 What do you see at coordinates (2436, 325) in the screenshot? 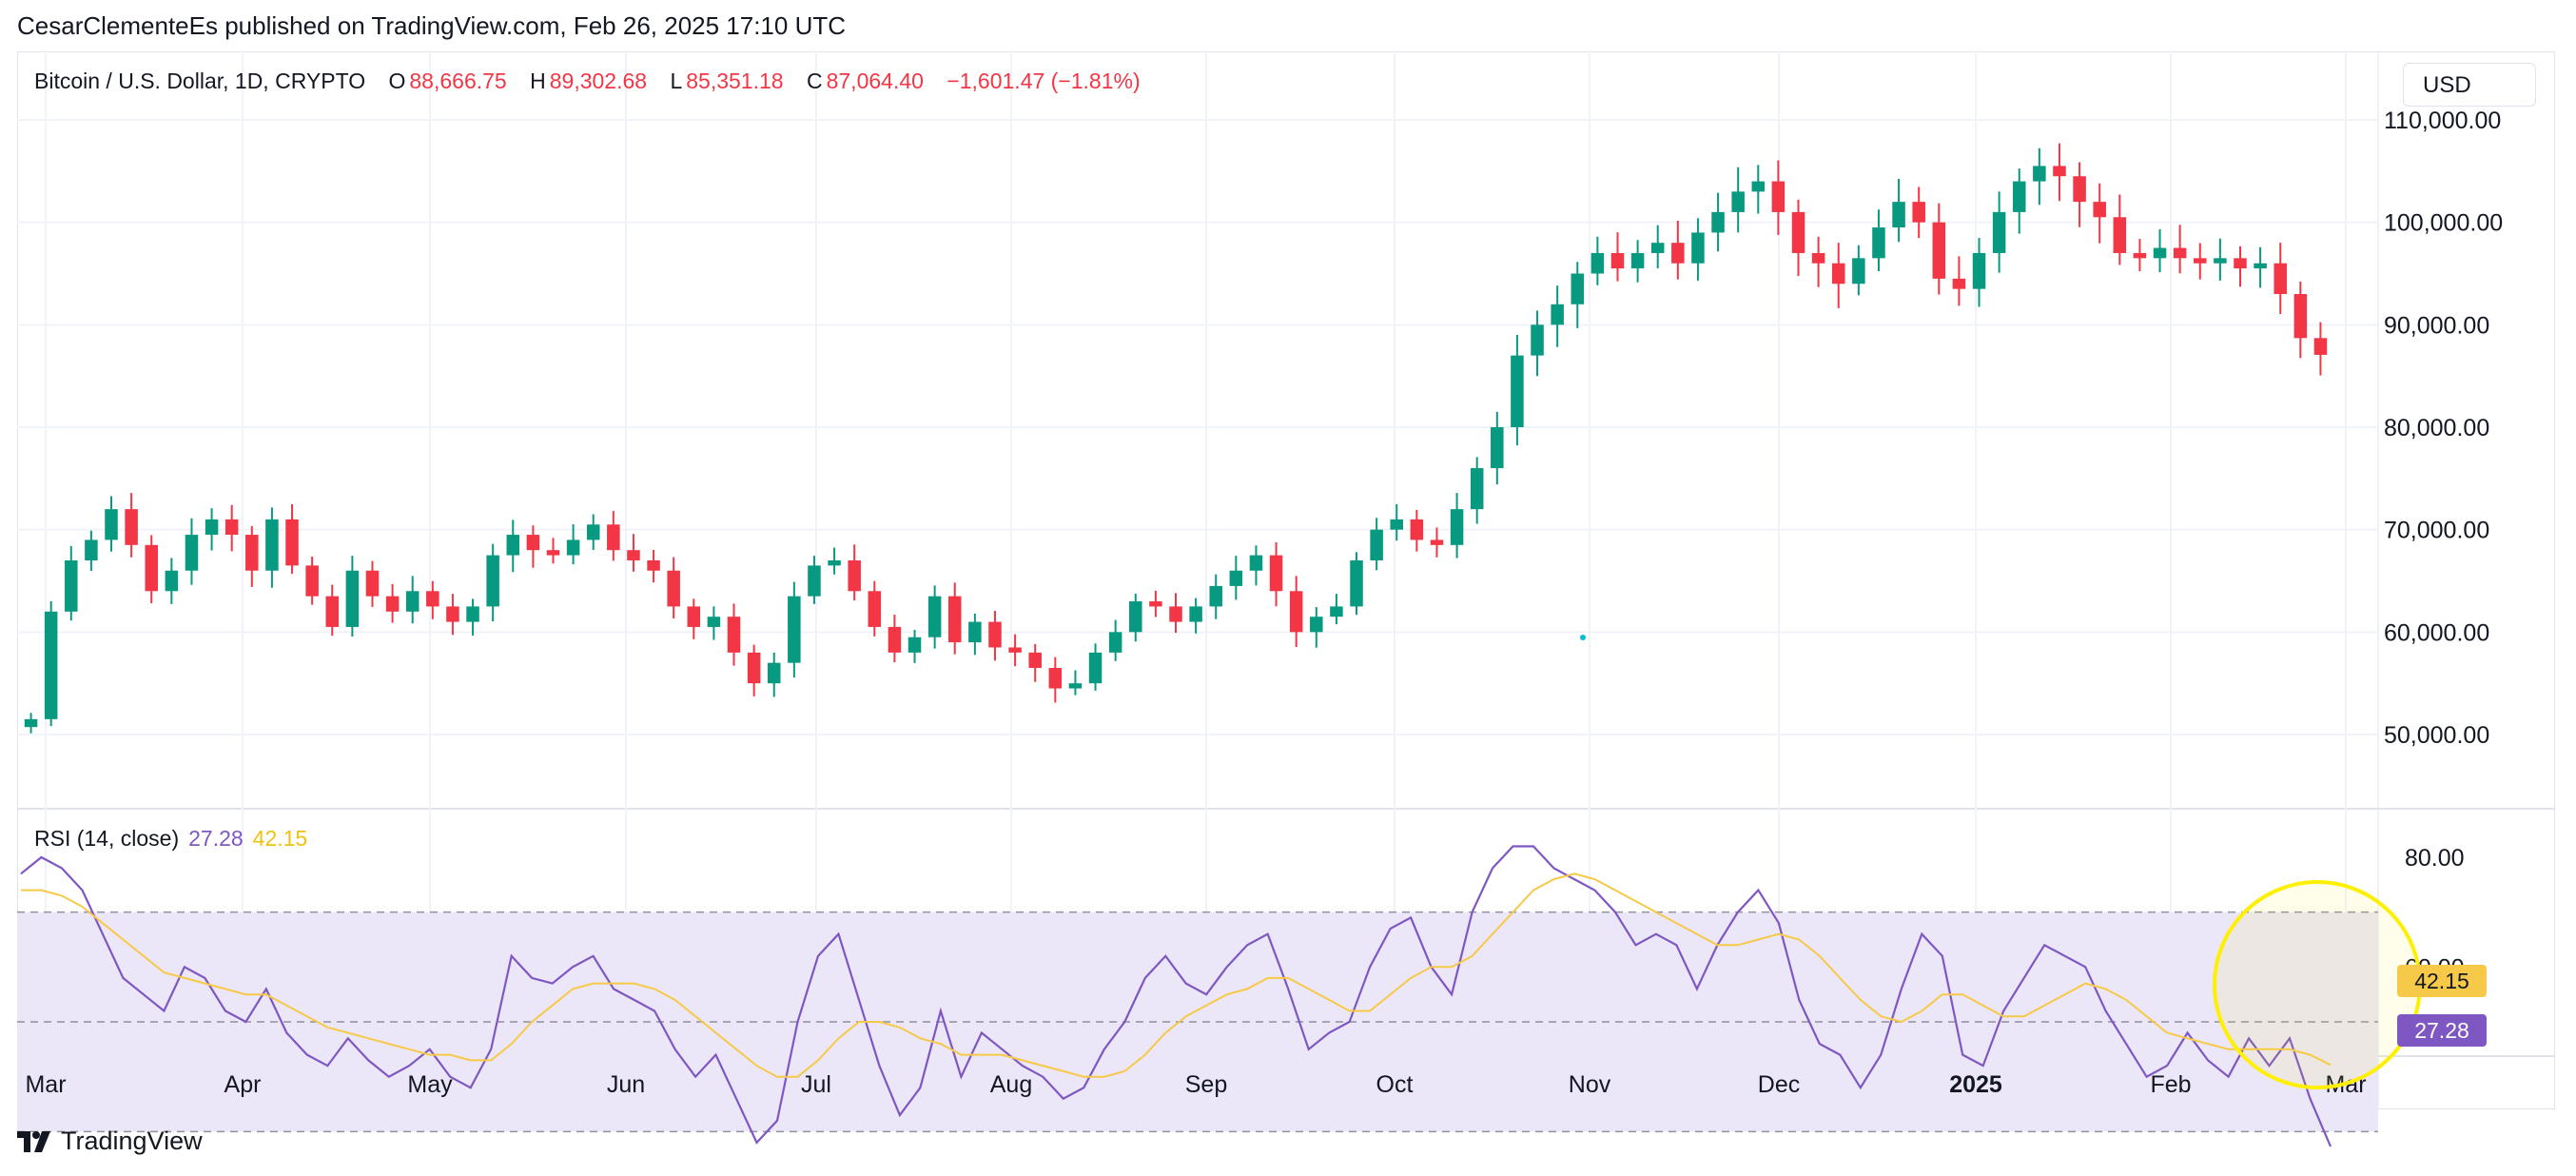
I see `price-tick-label: 90,000.00` at bounding box center [2436, 325].